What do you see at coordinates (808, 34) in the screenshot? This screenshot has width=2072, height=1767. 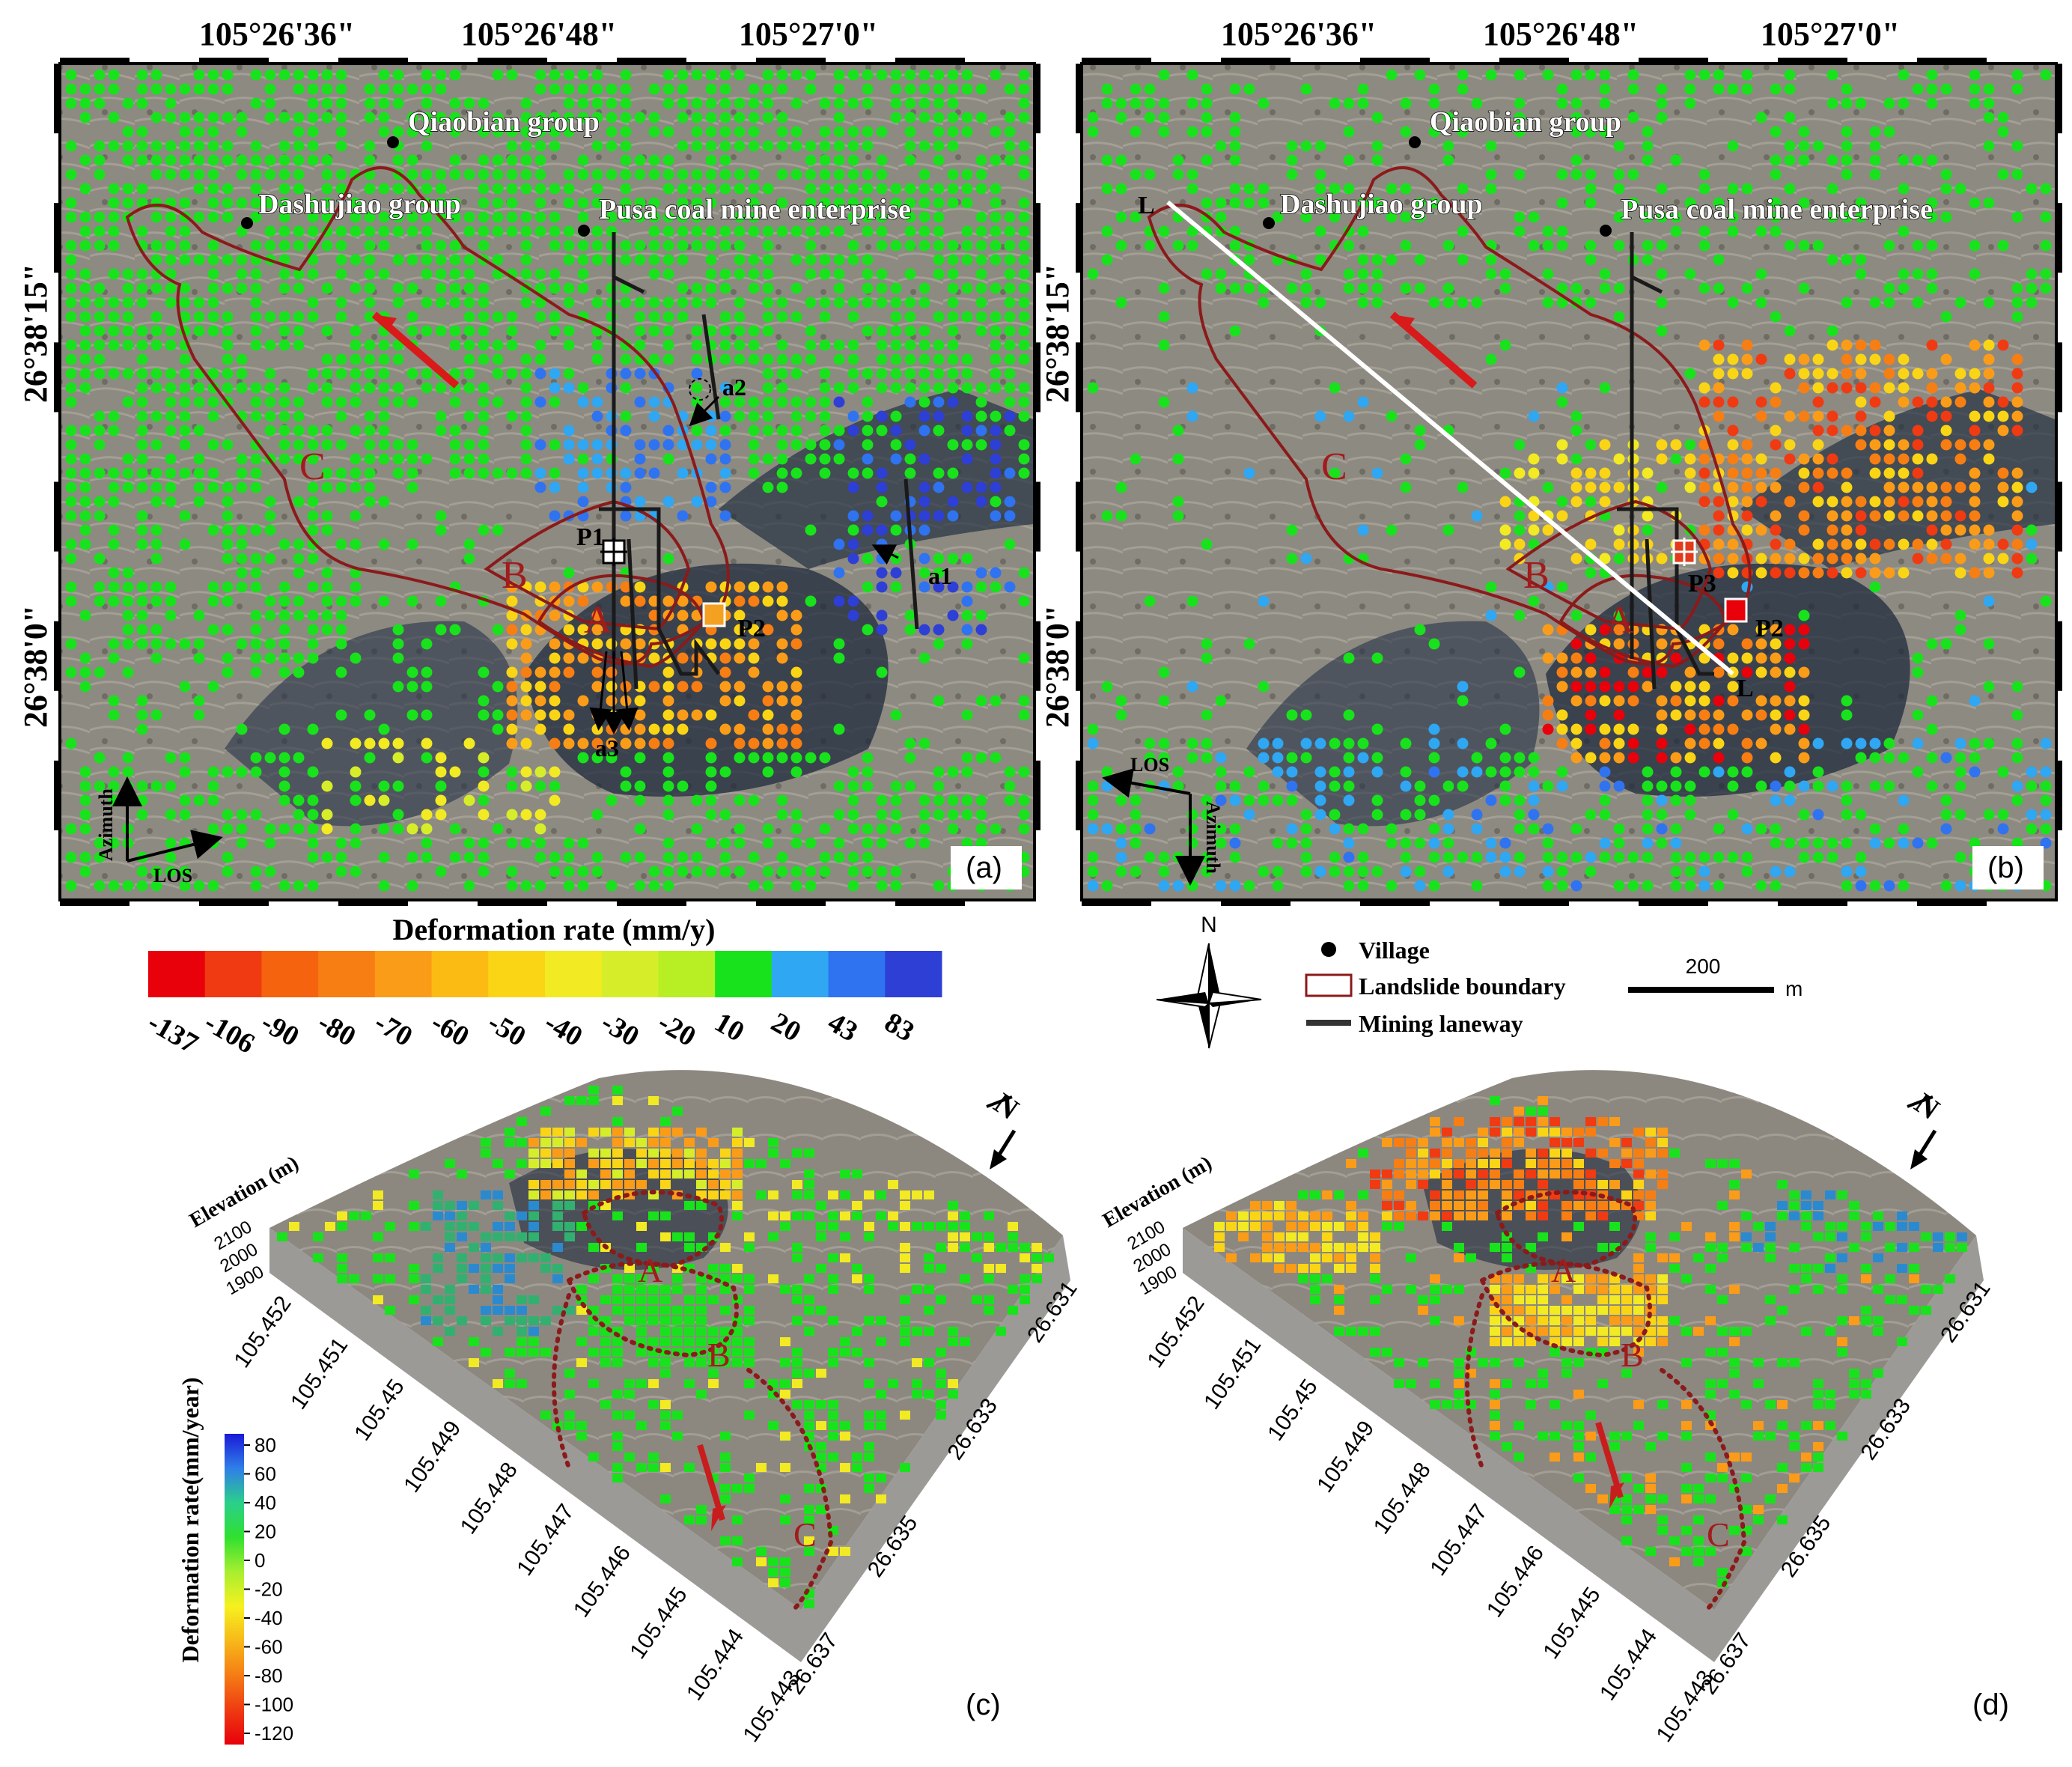 I see `lon-tick-label: 105°27'0"` at bounding box center [808, 34].